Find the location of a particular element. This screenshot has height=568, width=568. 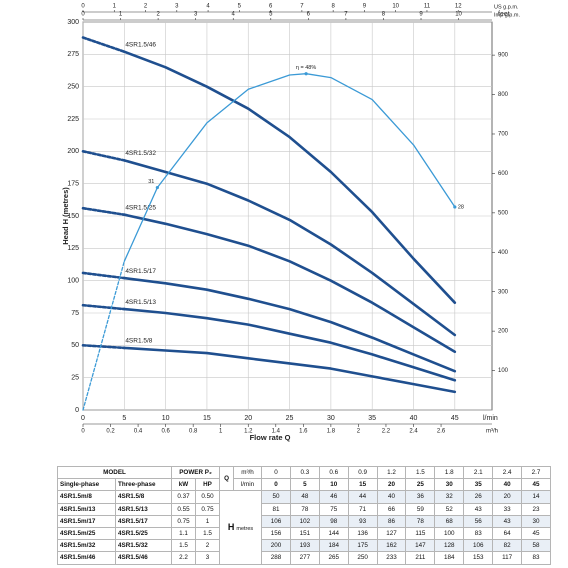

top-axis-label: Imp g.p.m. is located at coordinates (507, 15).